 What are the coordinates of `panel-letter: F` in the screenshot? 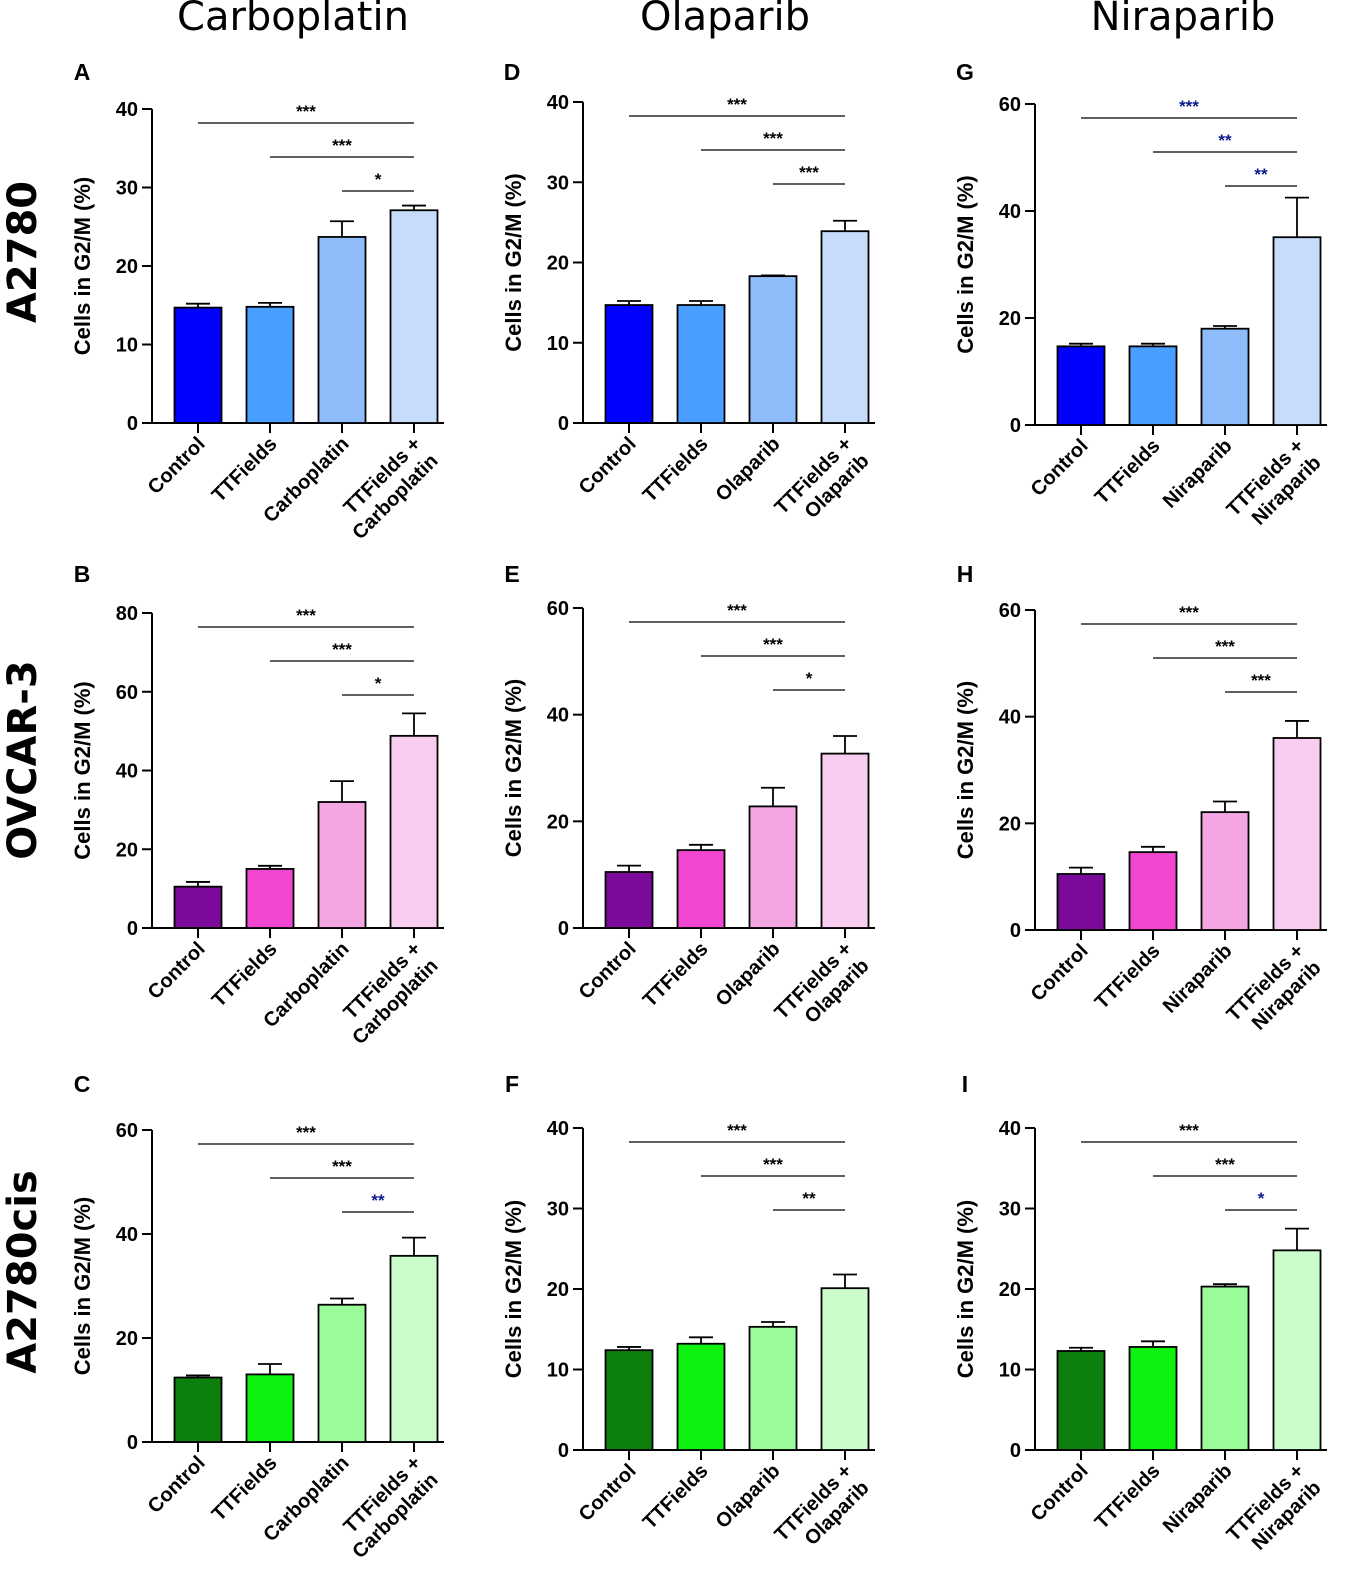 It's located at (512, 1084).